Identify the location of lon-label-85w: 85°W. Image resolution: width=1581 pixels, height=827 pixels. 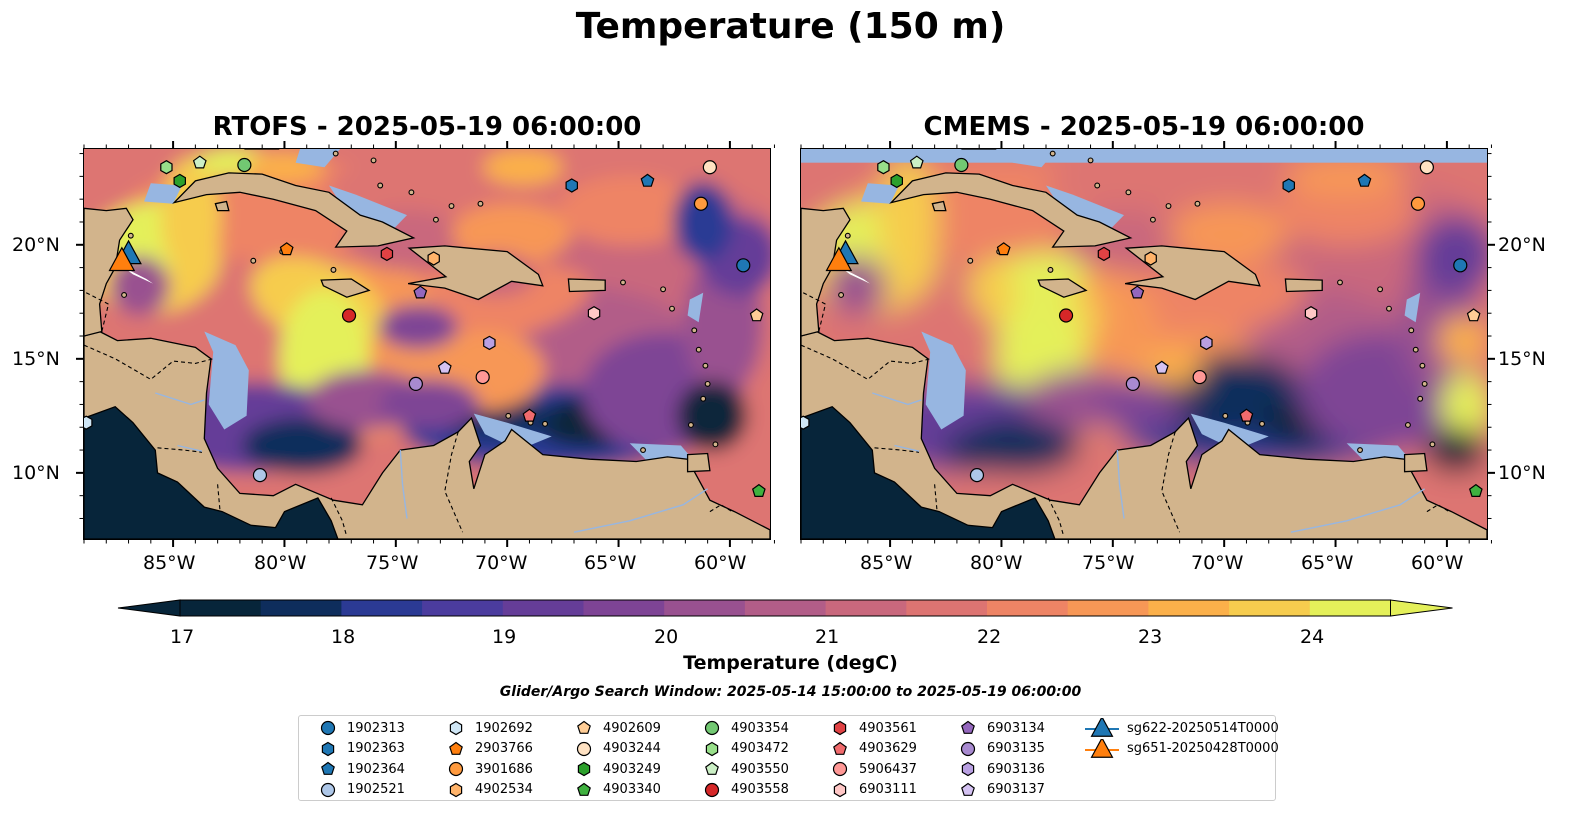
(886, 563).